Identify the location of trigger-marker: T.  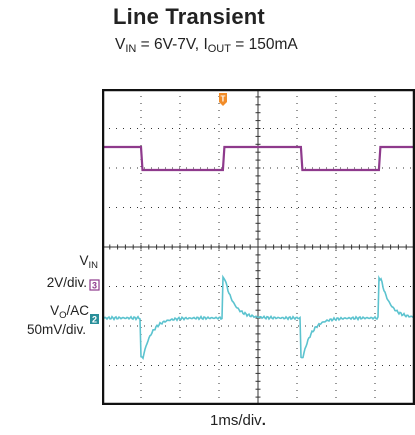
(223, 99).